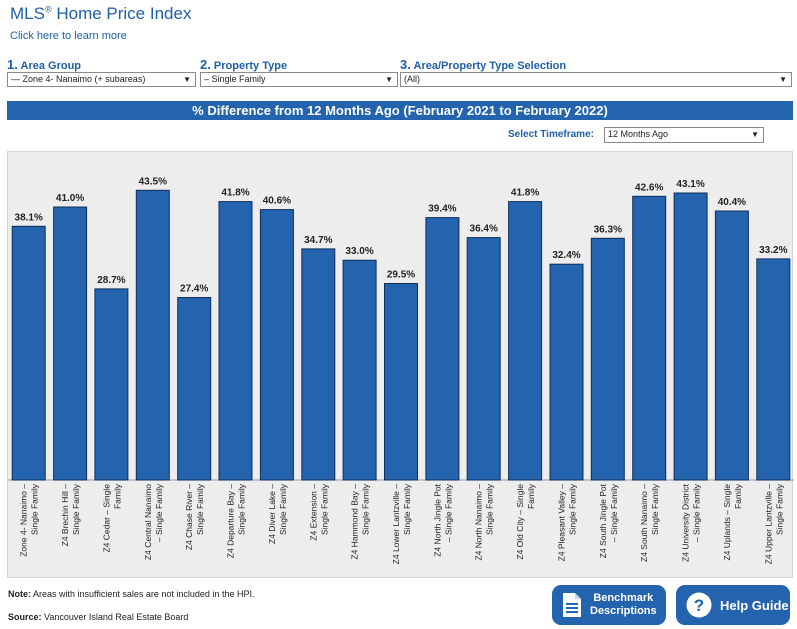 The width and height of the screenshot is (797, 629). I want to click on category-label-line: Z4 Hammond Bay –, so click(355, 522).